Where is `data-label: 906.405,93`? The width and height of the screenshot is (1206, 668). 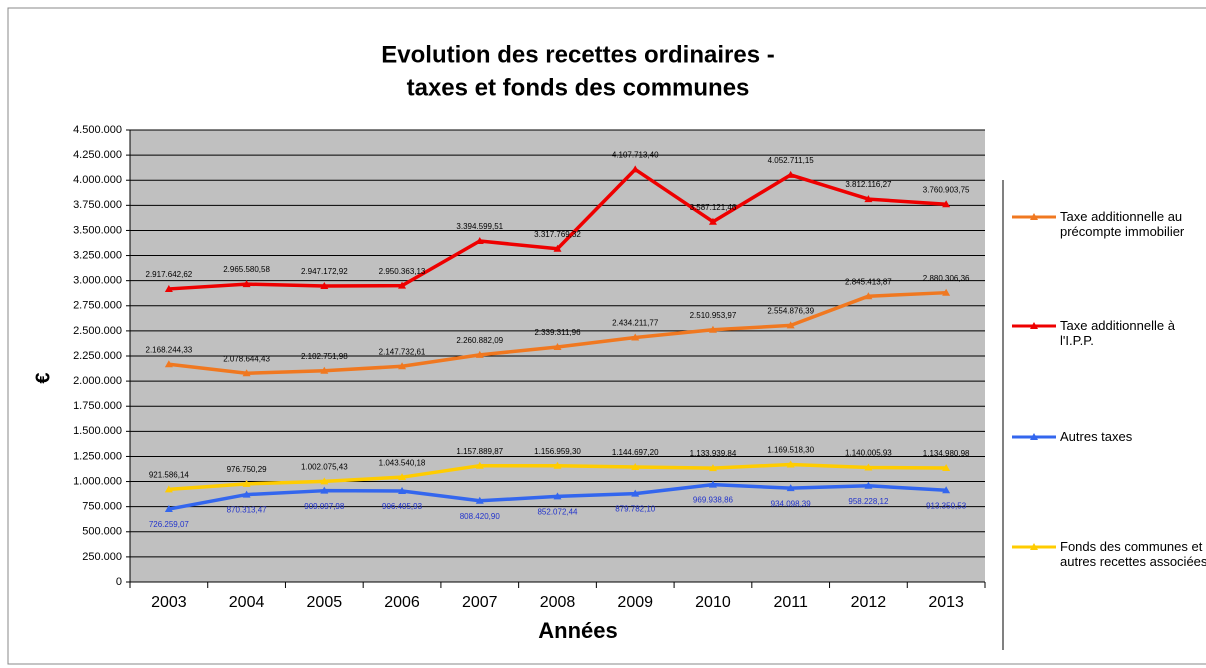
data-label: 906.405,93 is located at coordinates (402, 506).